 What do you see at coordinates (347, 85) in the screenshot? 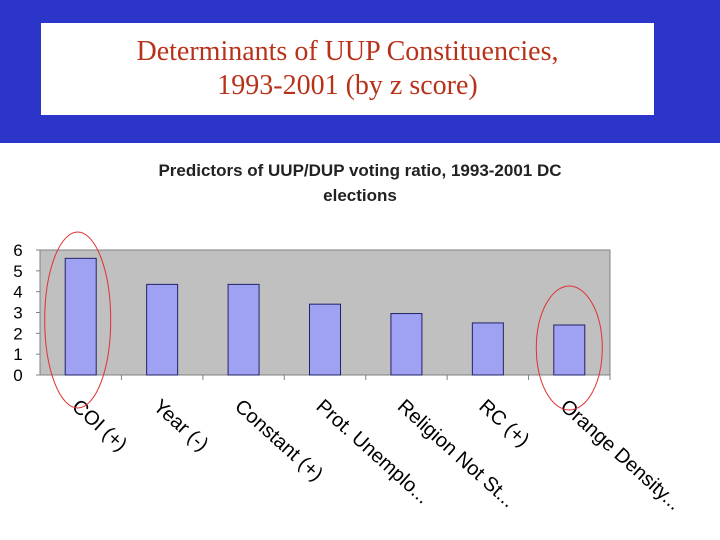
I see `slide-title-line-2: 1993-2001 (by z score)` at bounding box center [347, 85].